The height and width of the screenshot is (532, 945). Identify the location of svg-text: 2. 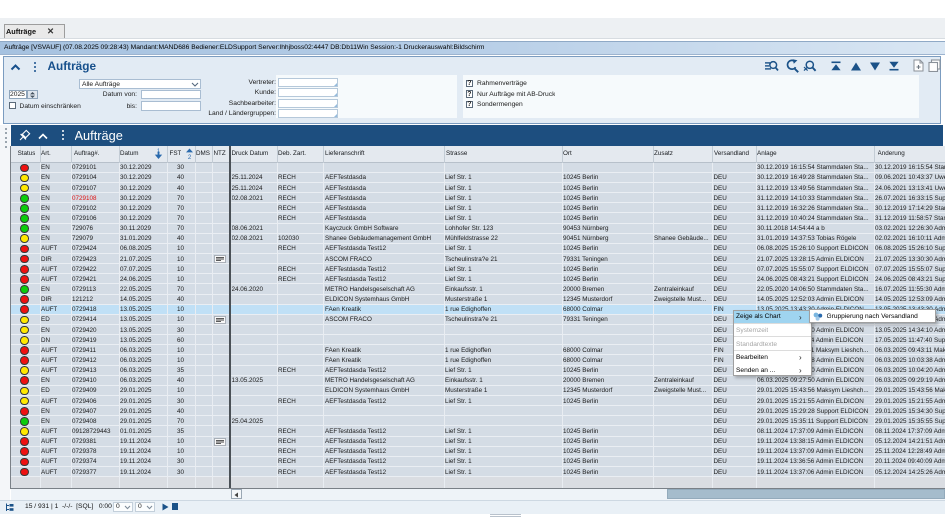
(189, 157).